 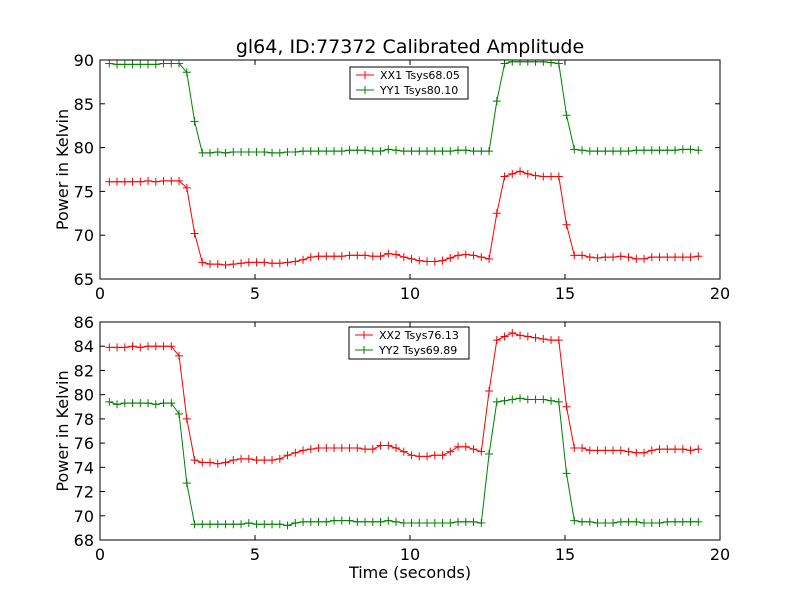 I want to click on legend: XX1 Tsys68.05 YY1 Tsys80.10, so click(x=409, y=83).